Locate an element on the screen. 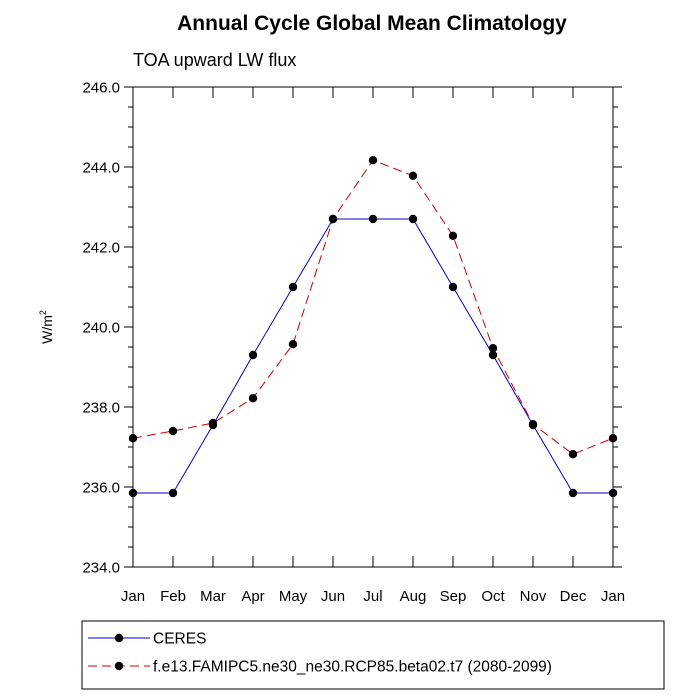 The width and height of the screenshot is (700, 700). x-tick-label: May is located at coordinates (293, 596).